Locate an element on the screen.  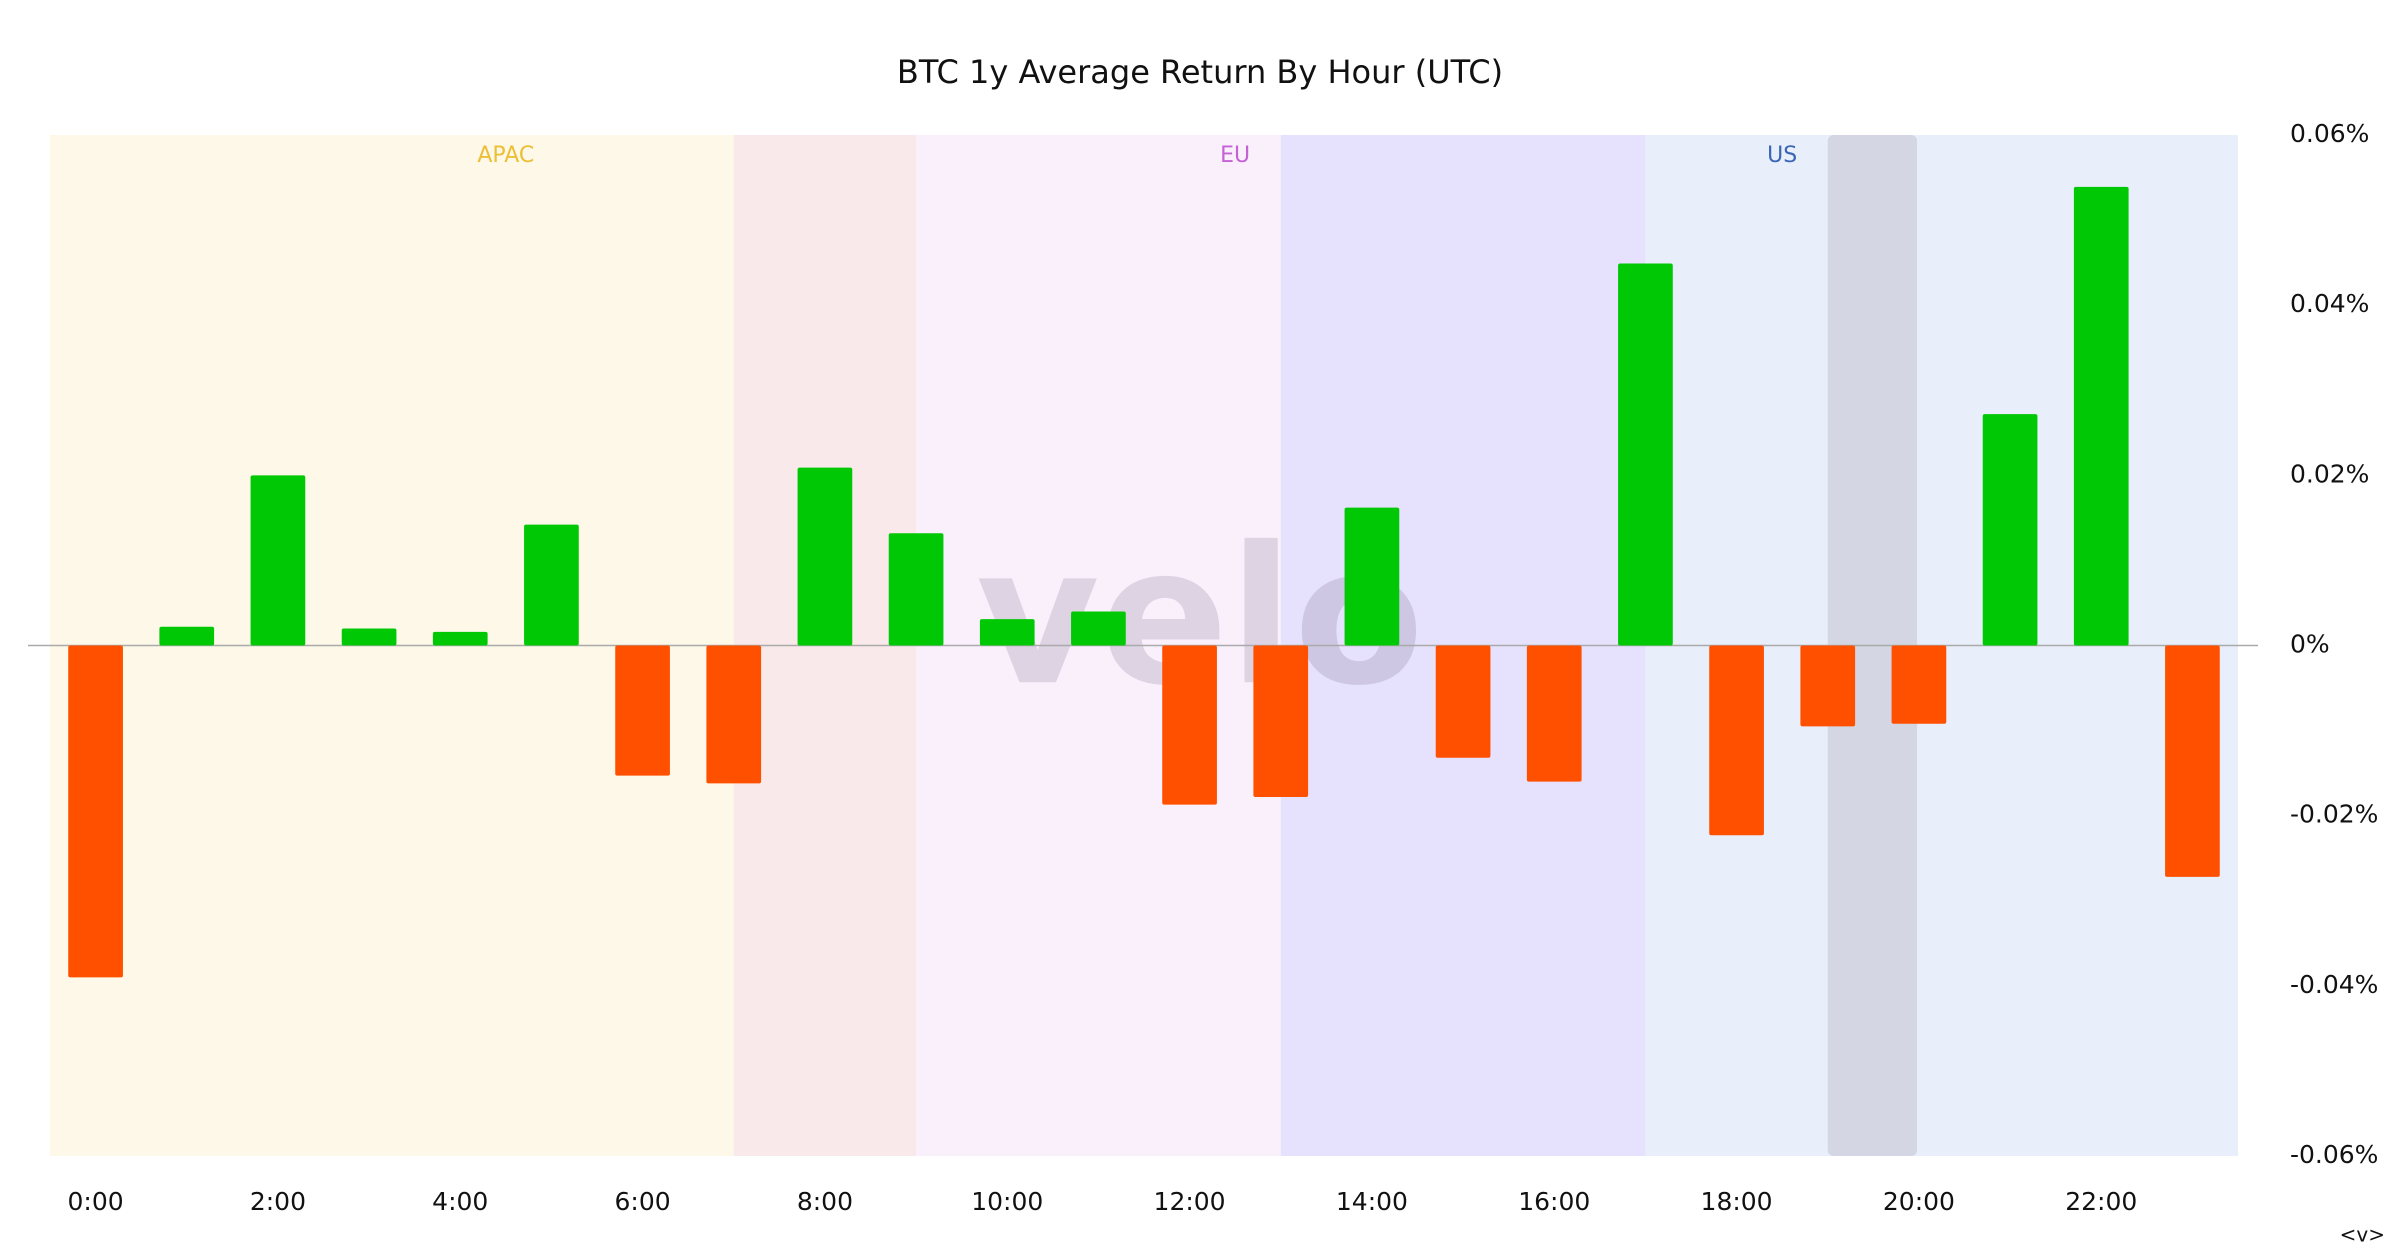
y-tick-label: 0% is located at coordinates (2310, 644).